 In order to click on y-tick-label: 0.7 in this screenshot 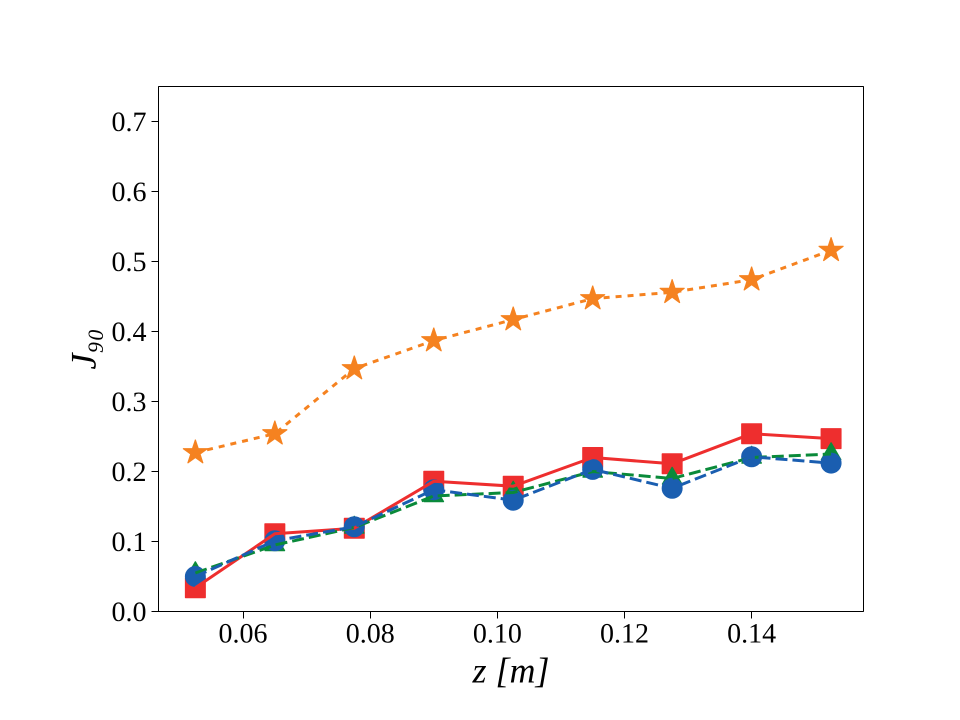, I will do `click(129, 122)`.